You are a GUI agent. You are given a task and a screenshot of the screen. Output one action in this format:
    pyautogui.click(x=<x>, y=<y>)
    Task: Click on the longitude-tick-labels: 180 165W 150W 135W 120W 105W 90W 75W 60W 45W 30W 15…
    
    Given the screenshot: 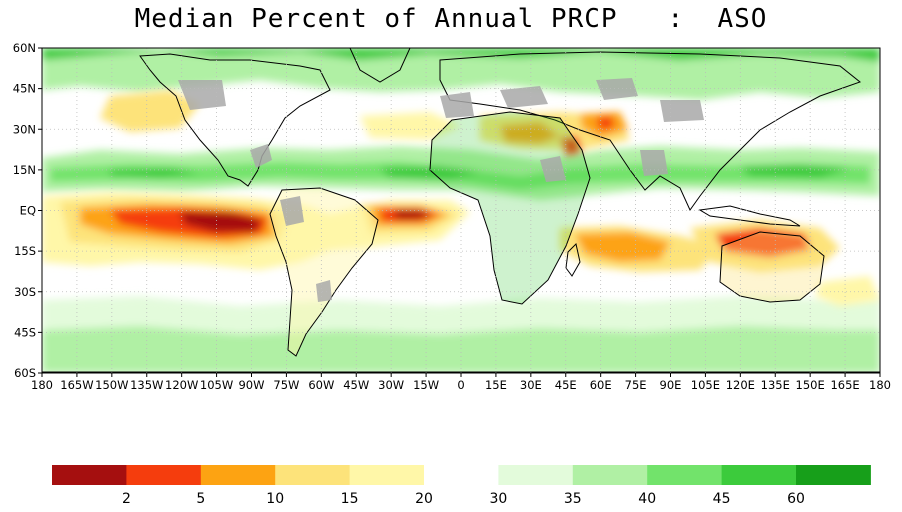 What is the action you would take?
    pyautogui.click(x=461, y=385)
    